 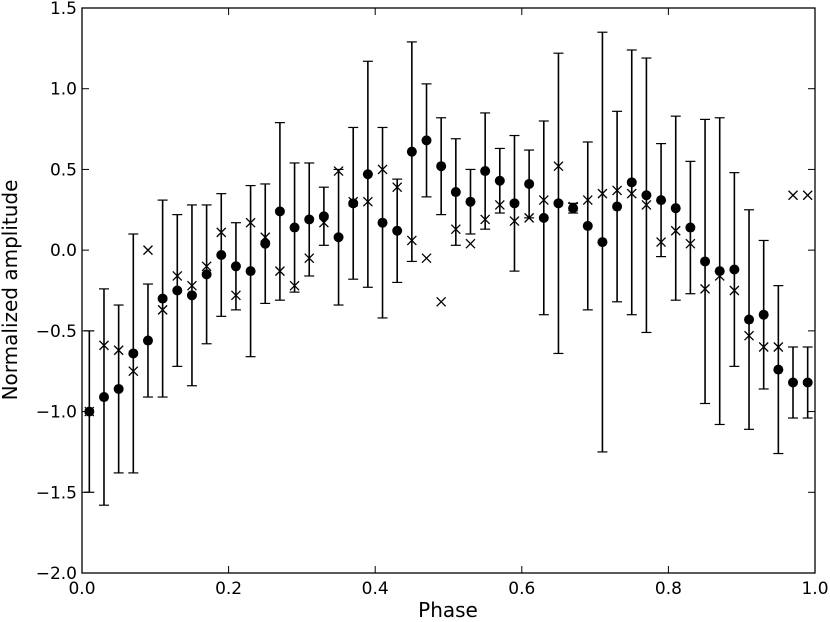 I want to click on x-tick-label: 0.6, so click(x=521, y=589).